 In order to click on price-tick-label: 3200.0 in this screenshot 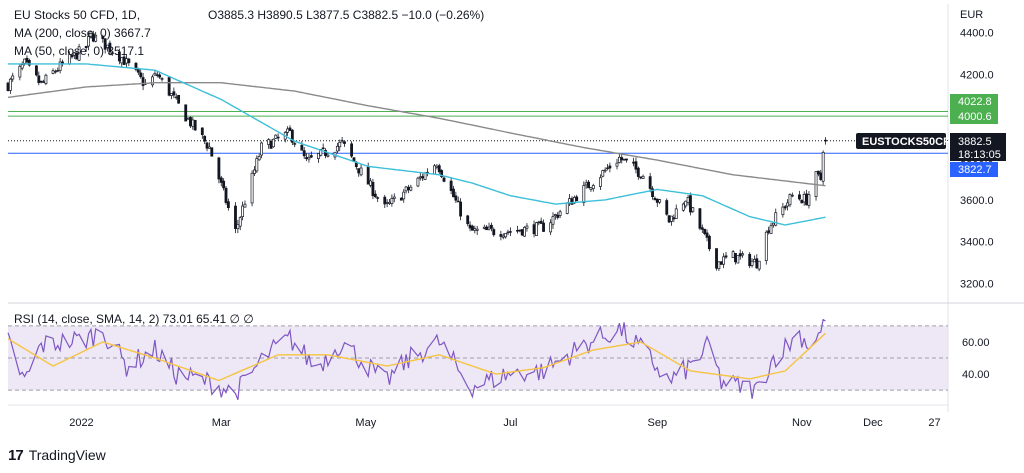, I will do `click(977, 285)`.